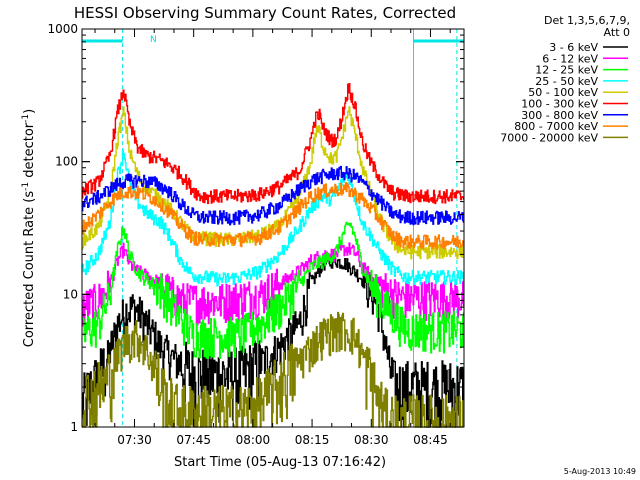 This screenshot has width=640, height=480. What do you see at coordinates (559, 115) in the screenshot?
I see `legend-label: 300 - 800 keV` at bounding box center [559, 115].